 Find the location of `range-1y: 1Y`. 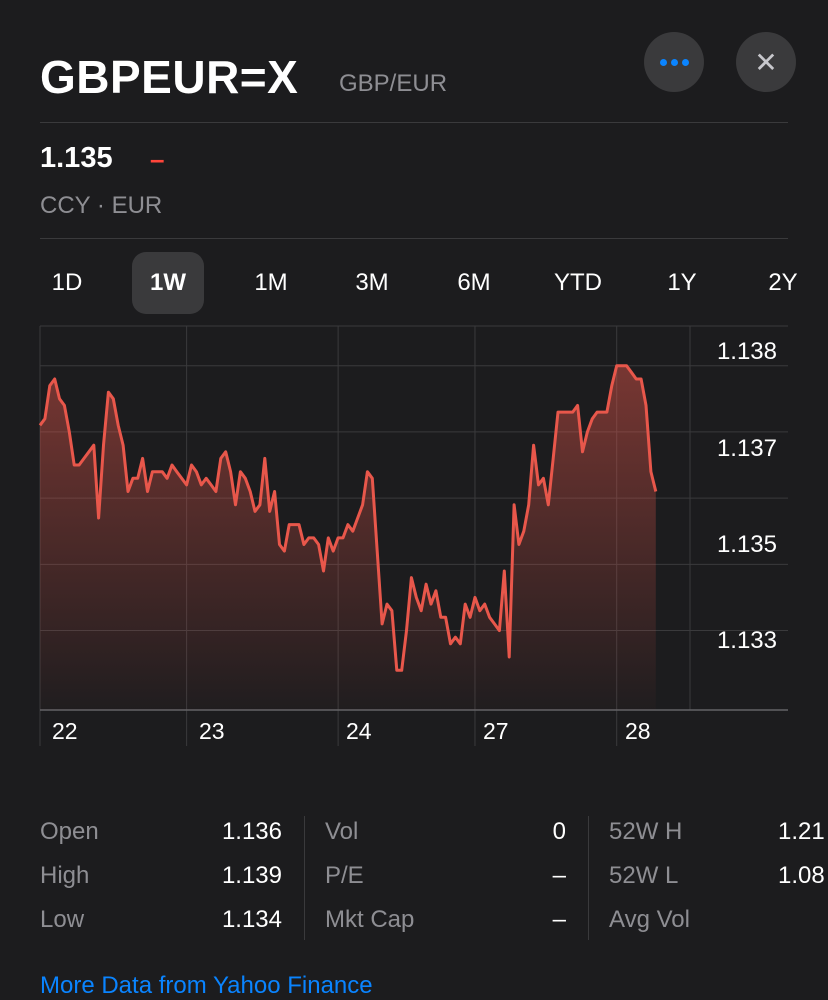

range-1y: 1Y is located at coordinates (682, 282).